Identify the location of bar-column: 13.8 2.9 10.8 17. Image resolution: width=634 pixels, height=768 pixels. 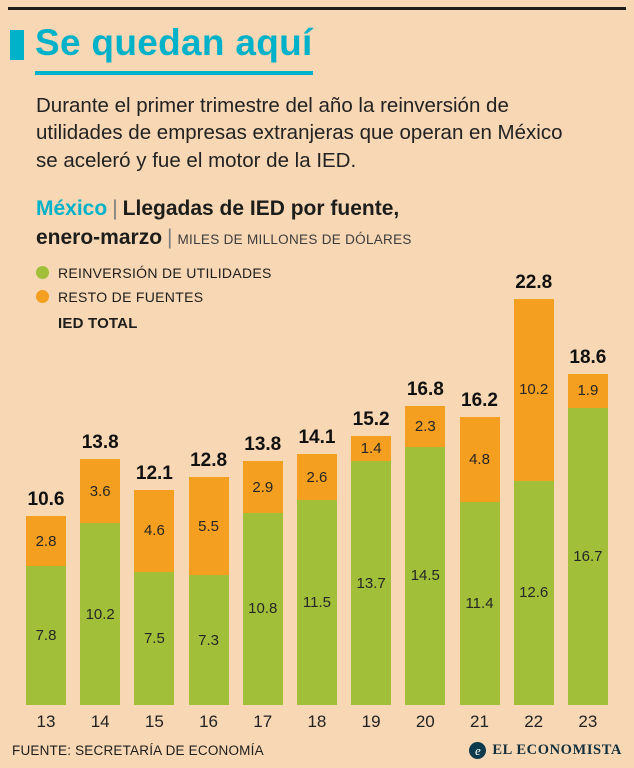
(262, 583).